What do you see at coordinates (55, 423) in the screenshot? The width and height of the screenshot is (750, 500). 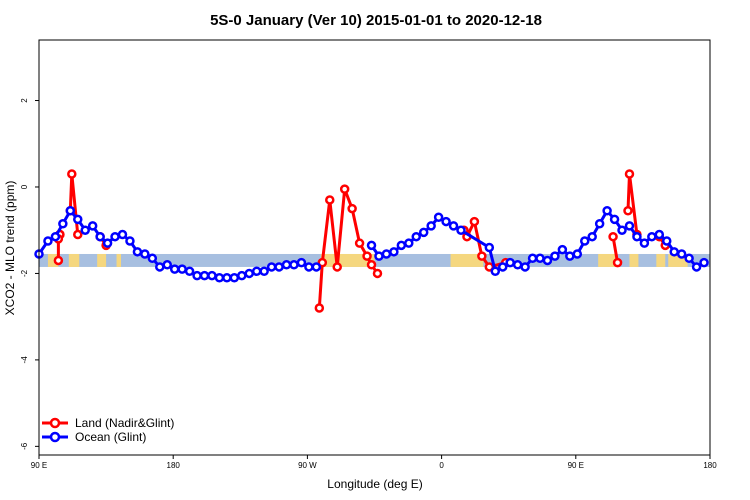 I see `legend-land-marker` at bounding box center [55, 423].